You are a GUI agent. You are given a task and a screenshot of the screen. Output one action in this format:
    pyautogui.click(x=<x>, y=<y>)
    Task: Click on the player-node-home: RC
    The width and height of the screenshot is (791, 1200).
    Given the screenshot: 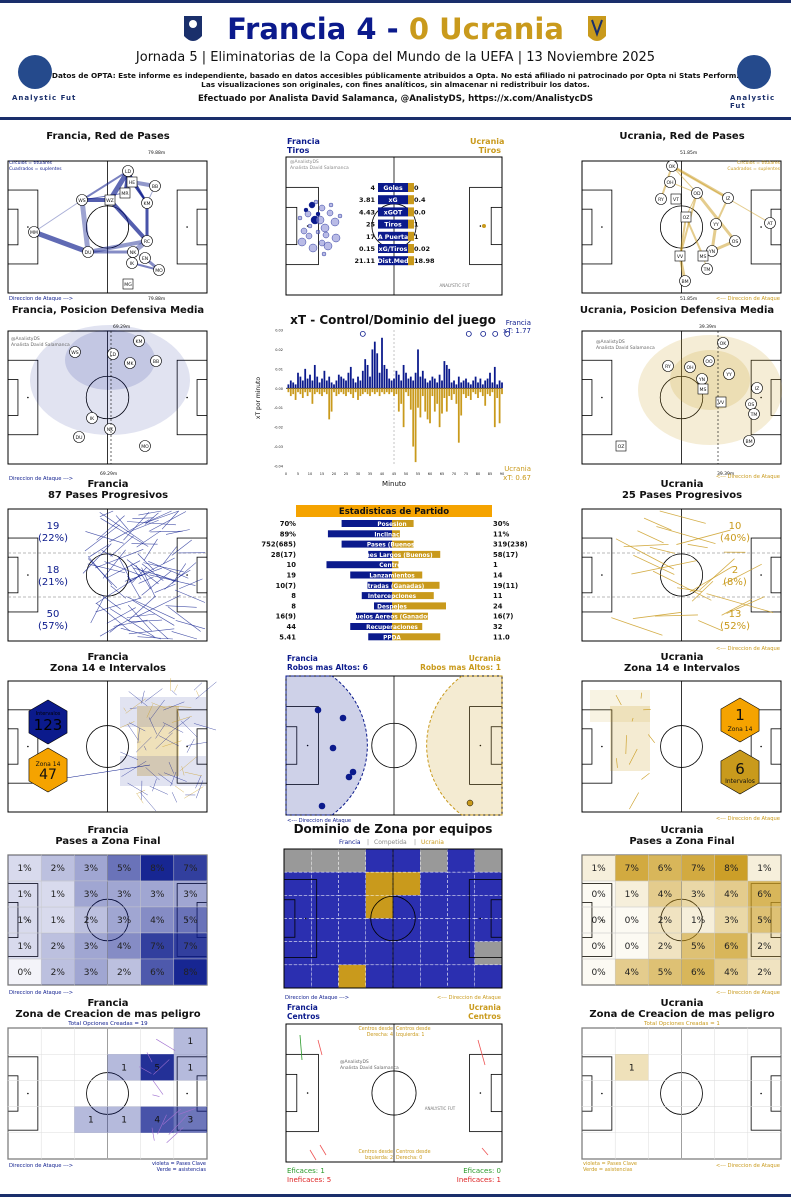 What is the action you would take?
    pyautogui.click(x=147, y=241)
    